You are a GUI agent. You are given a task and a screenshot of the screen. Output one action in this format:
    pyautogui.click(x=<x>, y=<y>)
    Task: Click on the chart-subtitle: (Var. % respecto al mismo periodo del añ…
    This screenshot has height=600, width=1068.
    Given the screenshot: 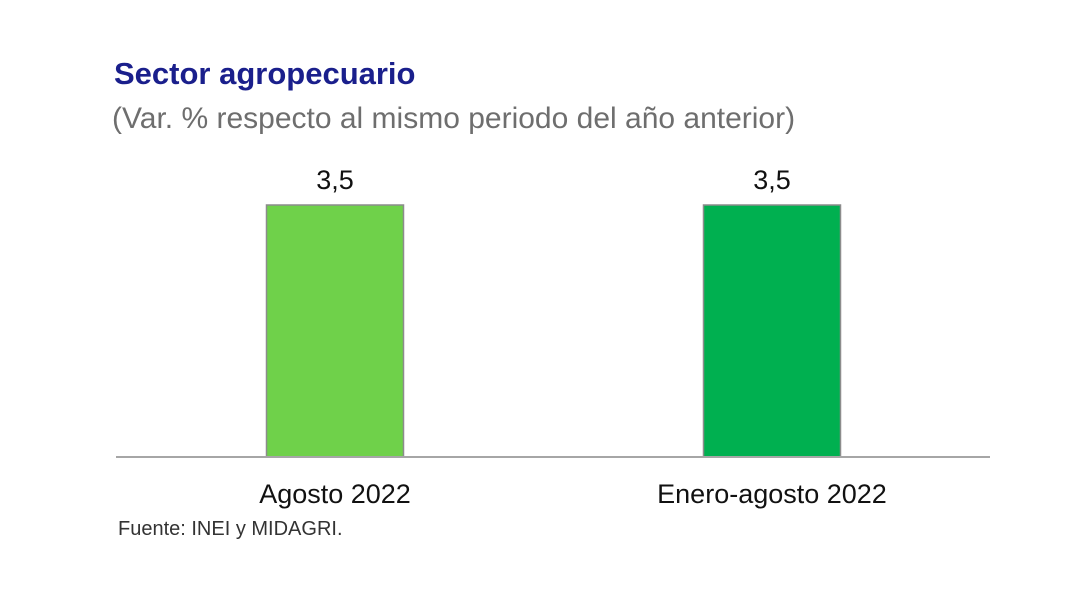 What is the action you would take?
    pyautogui.click(x=454, y=118)
    